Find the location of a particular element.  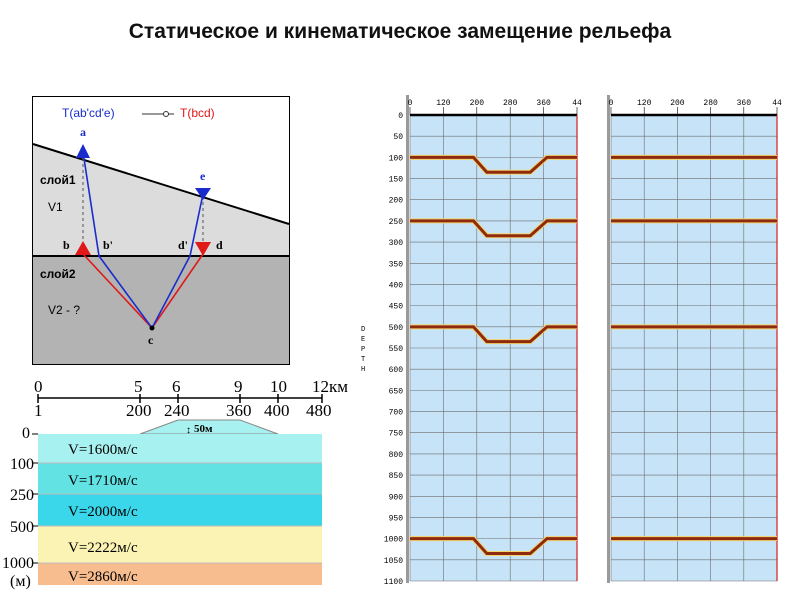

source-b-icon is located at coordinates (83, 248).